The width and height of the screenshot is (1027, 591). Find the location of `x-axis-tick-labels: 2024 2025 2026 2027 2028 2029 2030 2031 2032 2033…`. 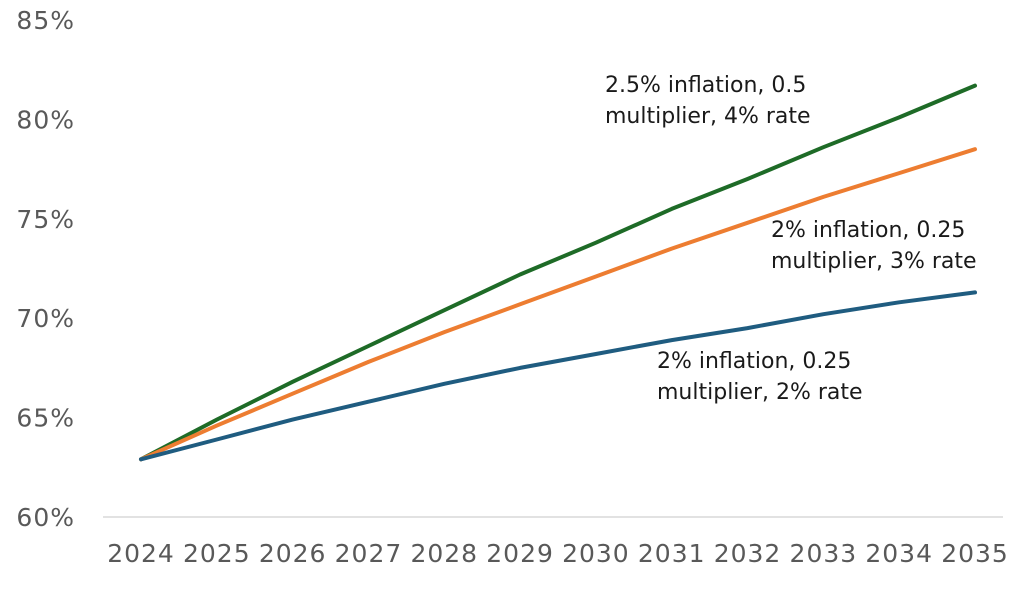

x-axis-tick-labels: 2024 2025 2026 2027 2028 2029 2030 2031 2032 2033… is located at coordinates (558, 553).